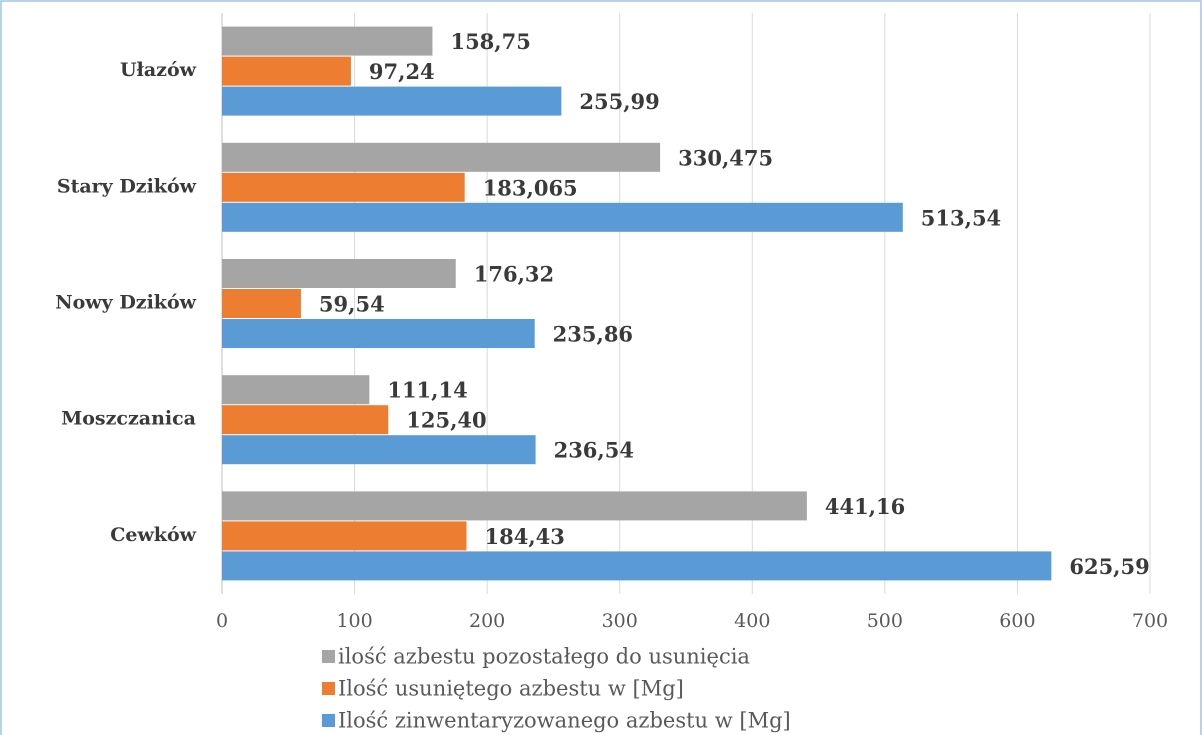 This screenshot has height=735, width=1202. Describe the element at coordinates (593, 334) in the screenshot. I see `value-label: 235,86` at that location.